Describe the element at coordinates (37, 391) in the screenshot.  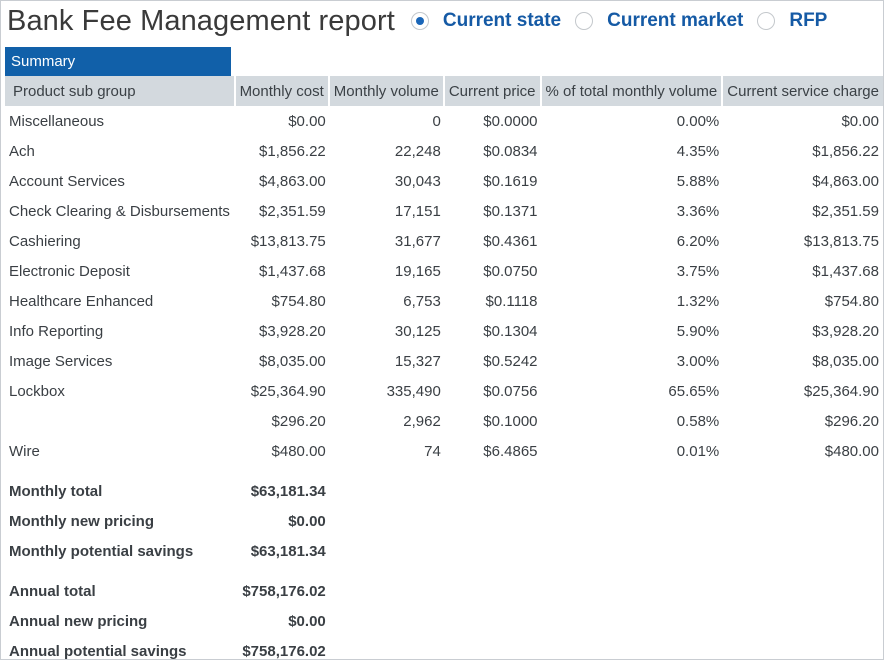
I see `product-sub-group-cell: Lockbox` at that location.